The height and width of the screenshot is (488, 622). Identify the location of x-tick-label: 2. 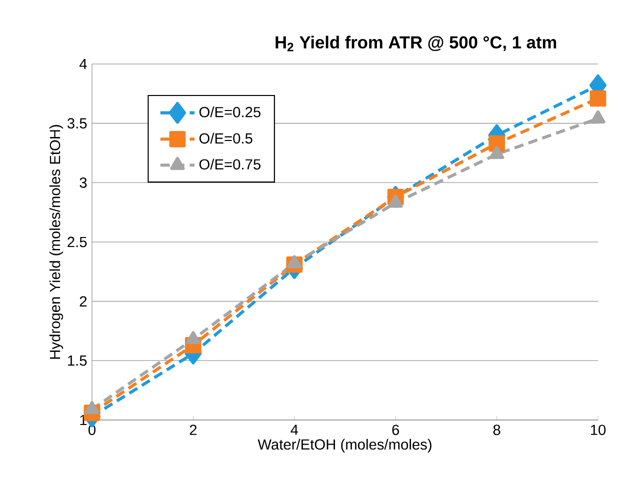
(193, 429).